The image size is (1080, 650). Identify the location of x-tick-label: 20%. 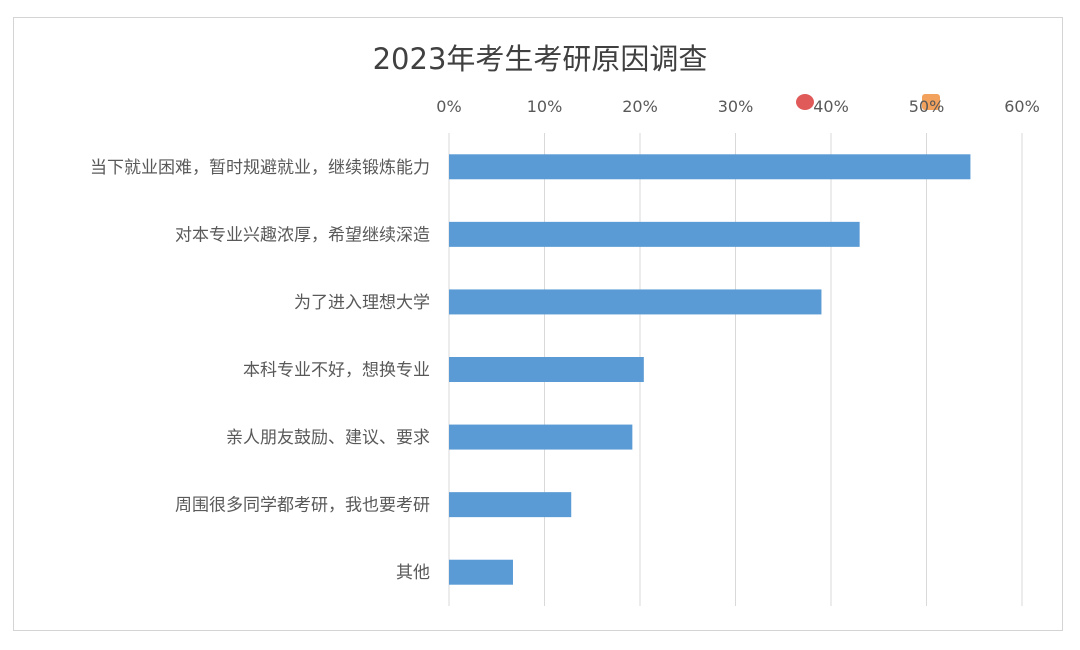
(640, 106).